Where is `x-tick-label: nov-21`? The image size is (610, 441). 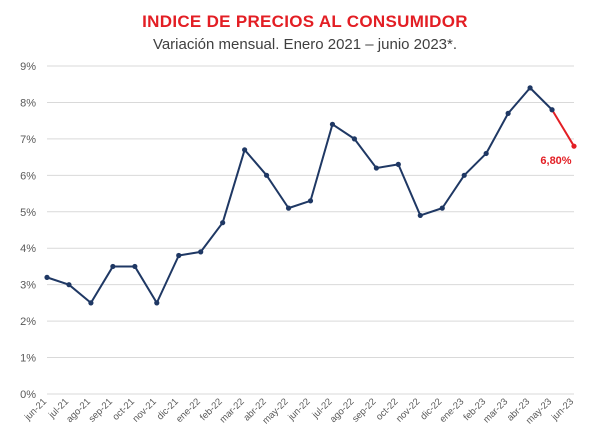
x-tick-label: nov-21 is located at coordinates (145, 410).